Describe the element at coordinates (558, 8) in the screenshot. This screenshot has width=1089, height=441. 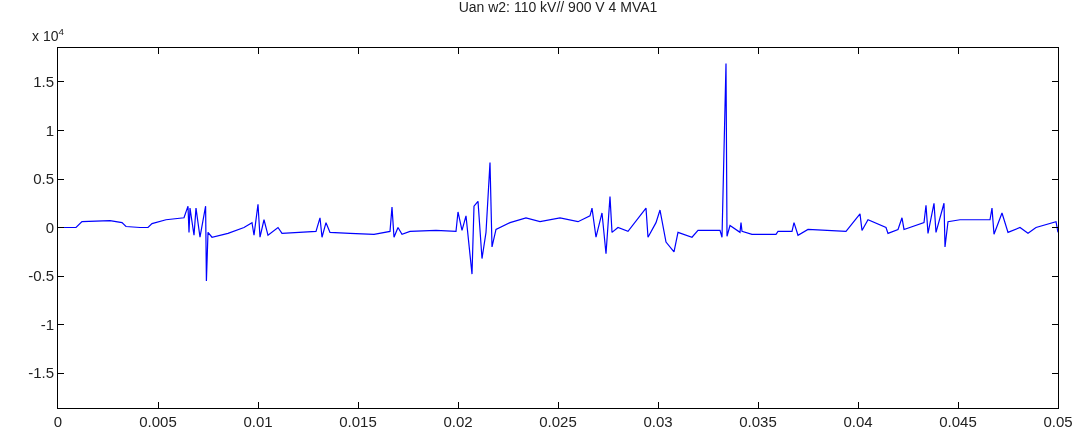
I see `chart-title: Uan w2: 110 kV// 900 V 4 MVA1` at that location.